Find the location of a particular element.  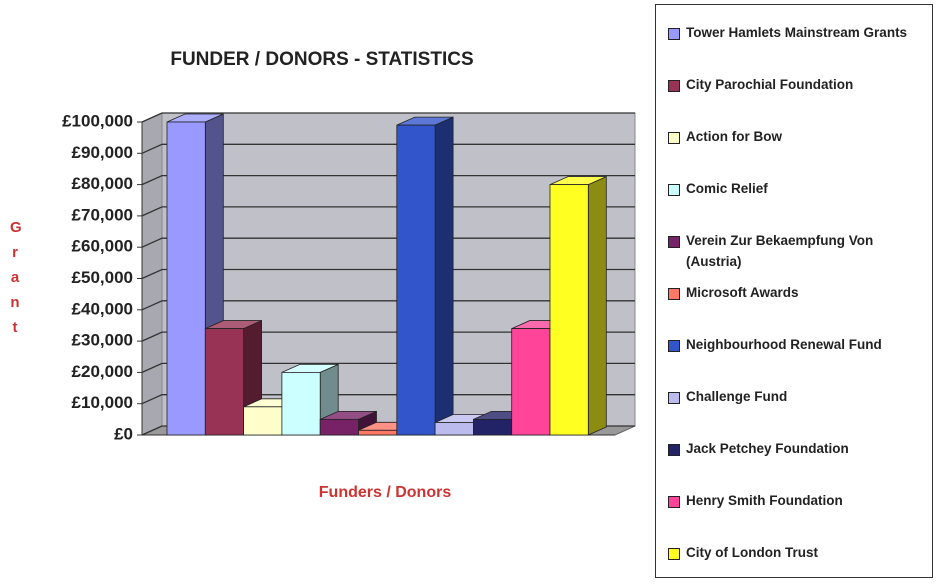

y-tick-label: £50,000 is located at coordinates (102, 277).